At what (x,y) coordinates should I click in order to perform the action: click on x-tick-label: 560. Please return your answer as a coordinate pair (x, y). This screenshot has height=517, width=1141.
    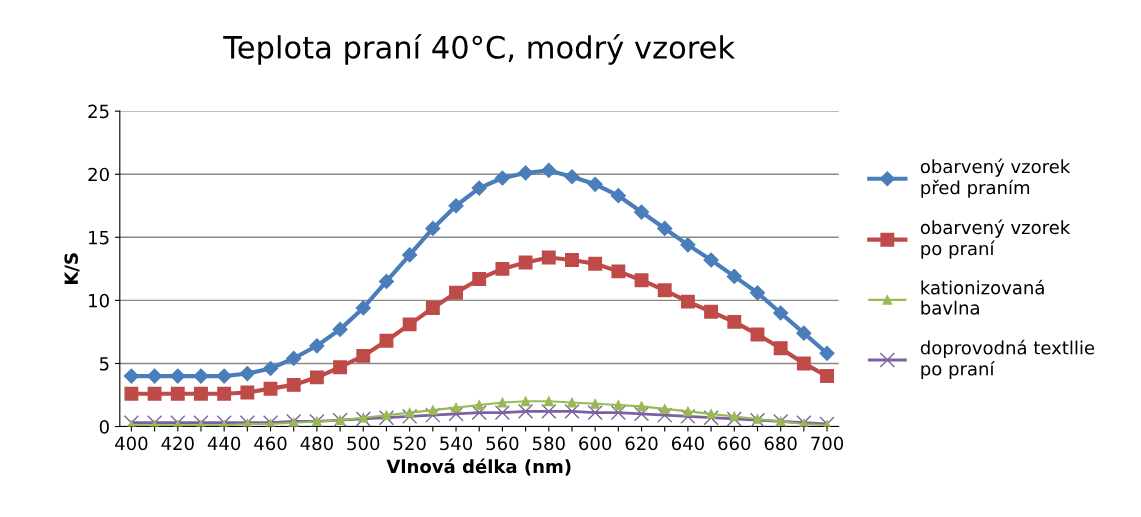
    Looking at the image, I should click on (502, 443).